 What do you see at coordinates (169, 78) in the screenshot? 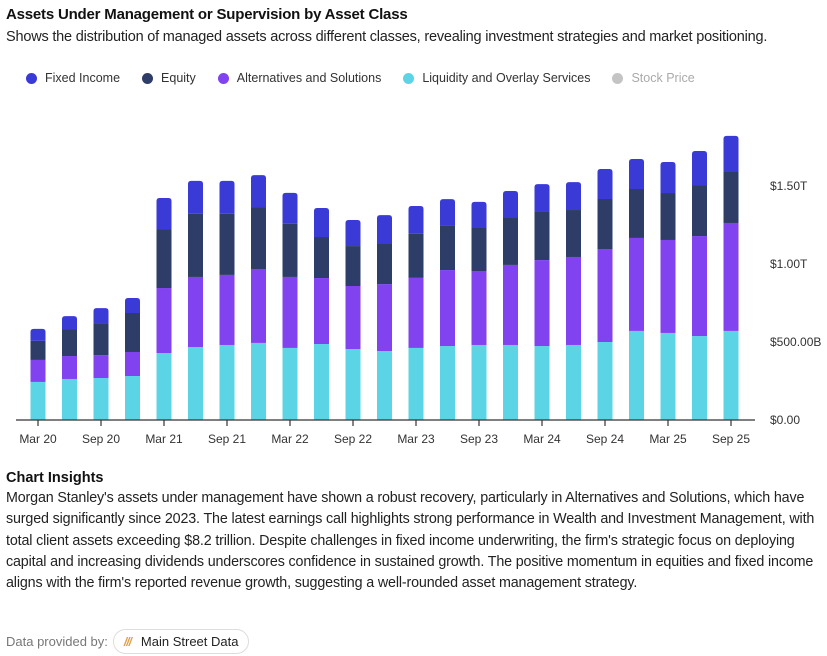
I see `legend-item-equity: Equity` at bounding box center [169, 78].